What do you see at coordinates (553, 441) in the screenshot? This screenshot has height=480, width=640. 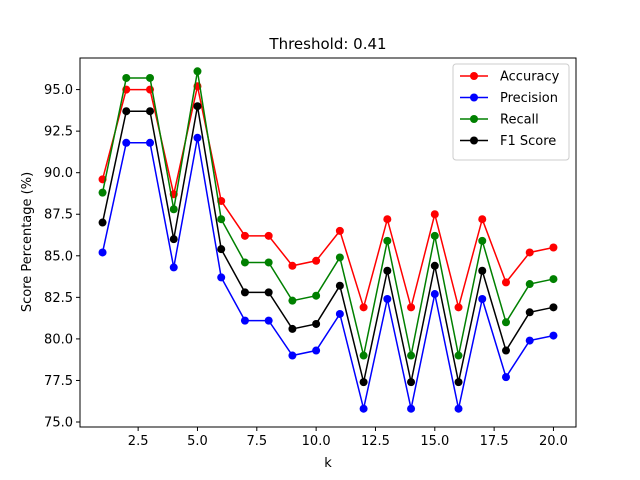 I see `x-tick-label: 20.0` at bounding box center [553, 441].